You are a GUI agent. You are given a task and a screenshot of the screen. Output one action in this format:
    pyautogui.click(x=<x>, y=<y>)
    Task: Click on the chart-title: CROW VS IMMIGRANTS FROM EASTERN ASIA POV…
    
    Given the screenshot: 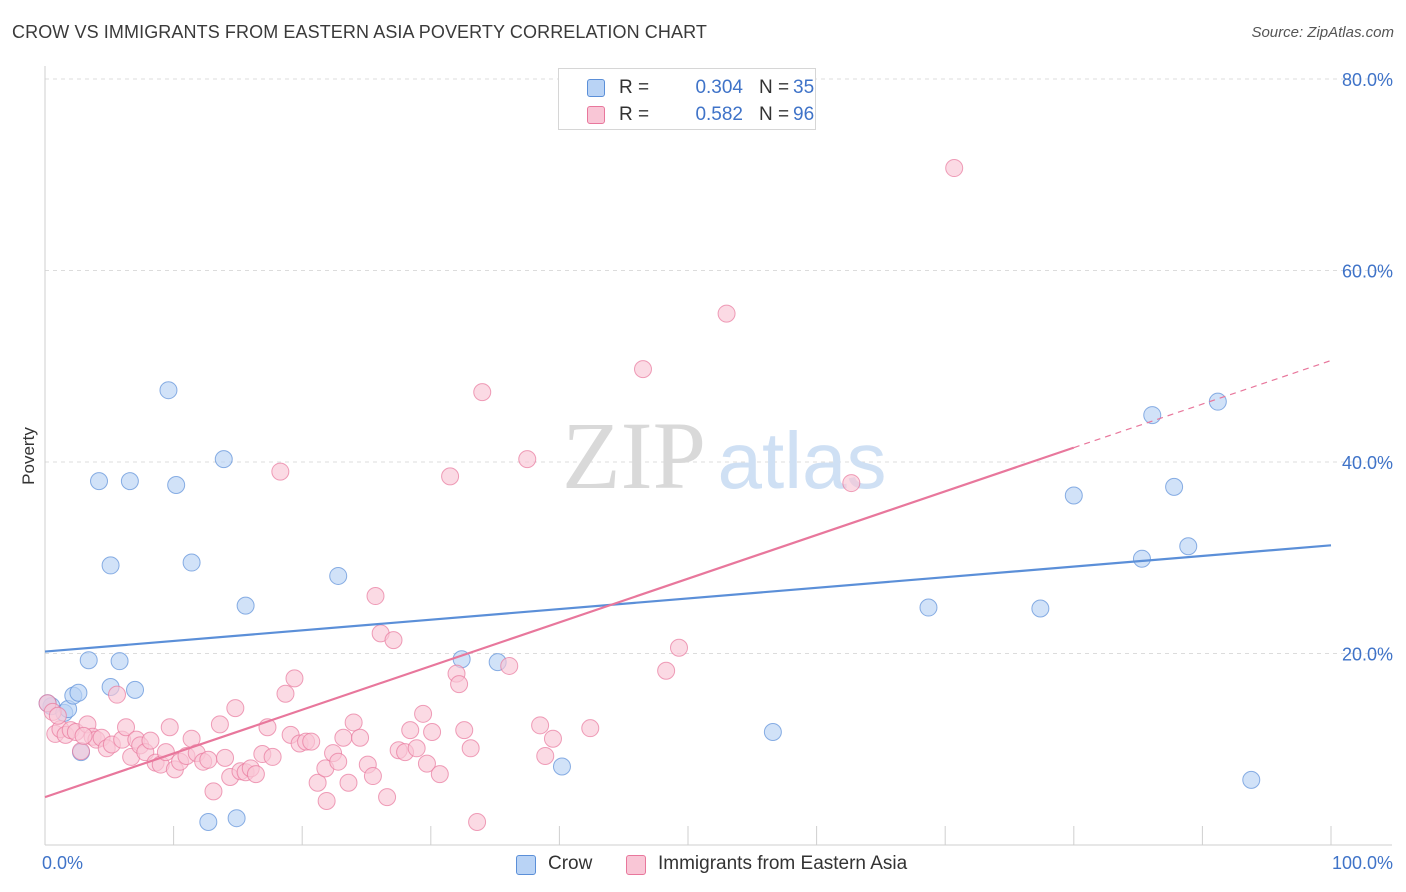 What is the action you would take?
    pyautogui.click(x=359, y=32)
    